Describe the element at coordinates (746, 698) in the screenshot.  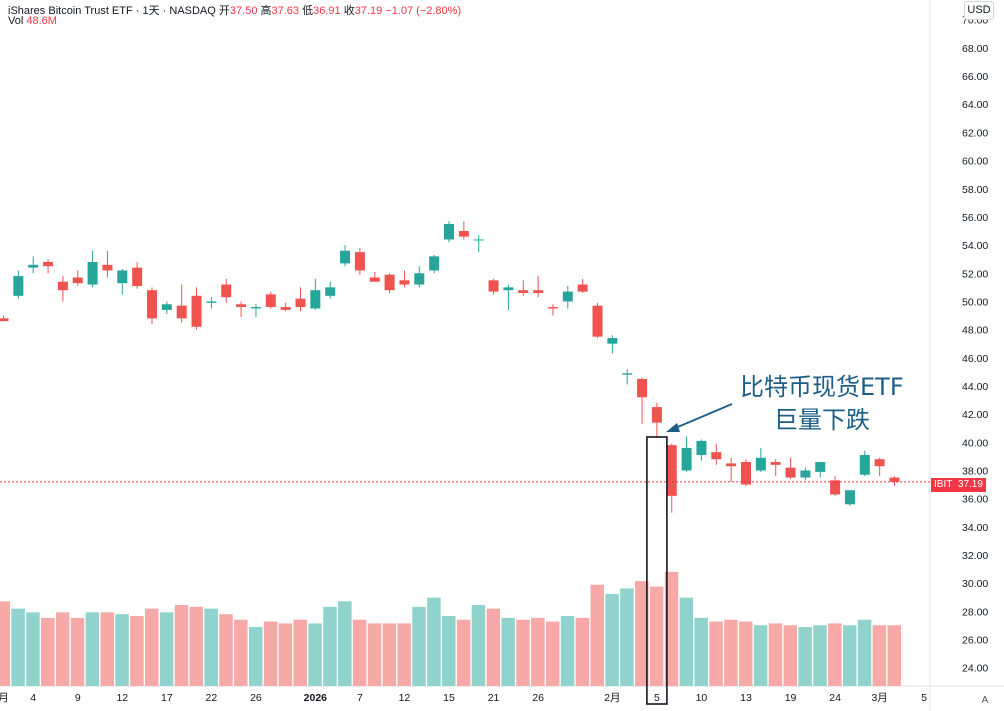
I see `x-tick-label: 13` at that location.